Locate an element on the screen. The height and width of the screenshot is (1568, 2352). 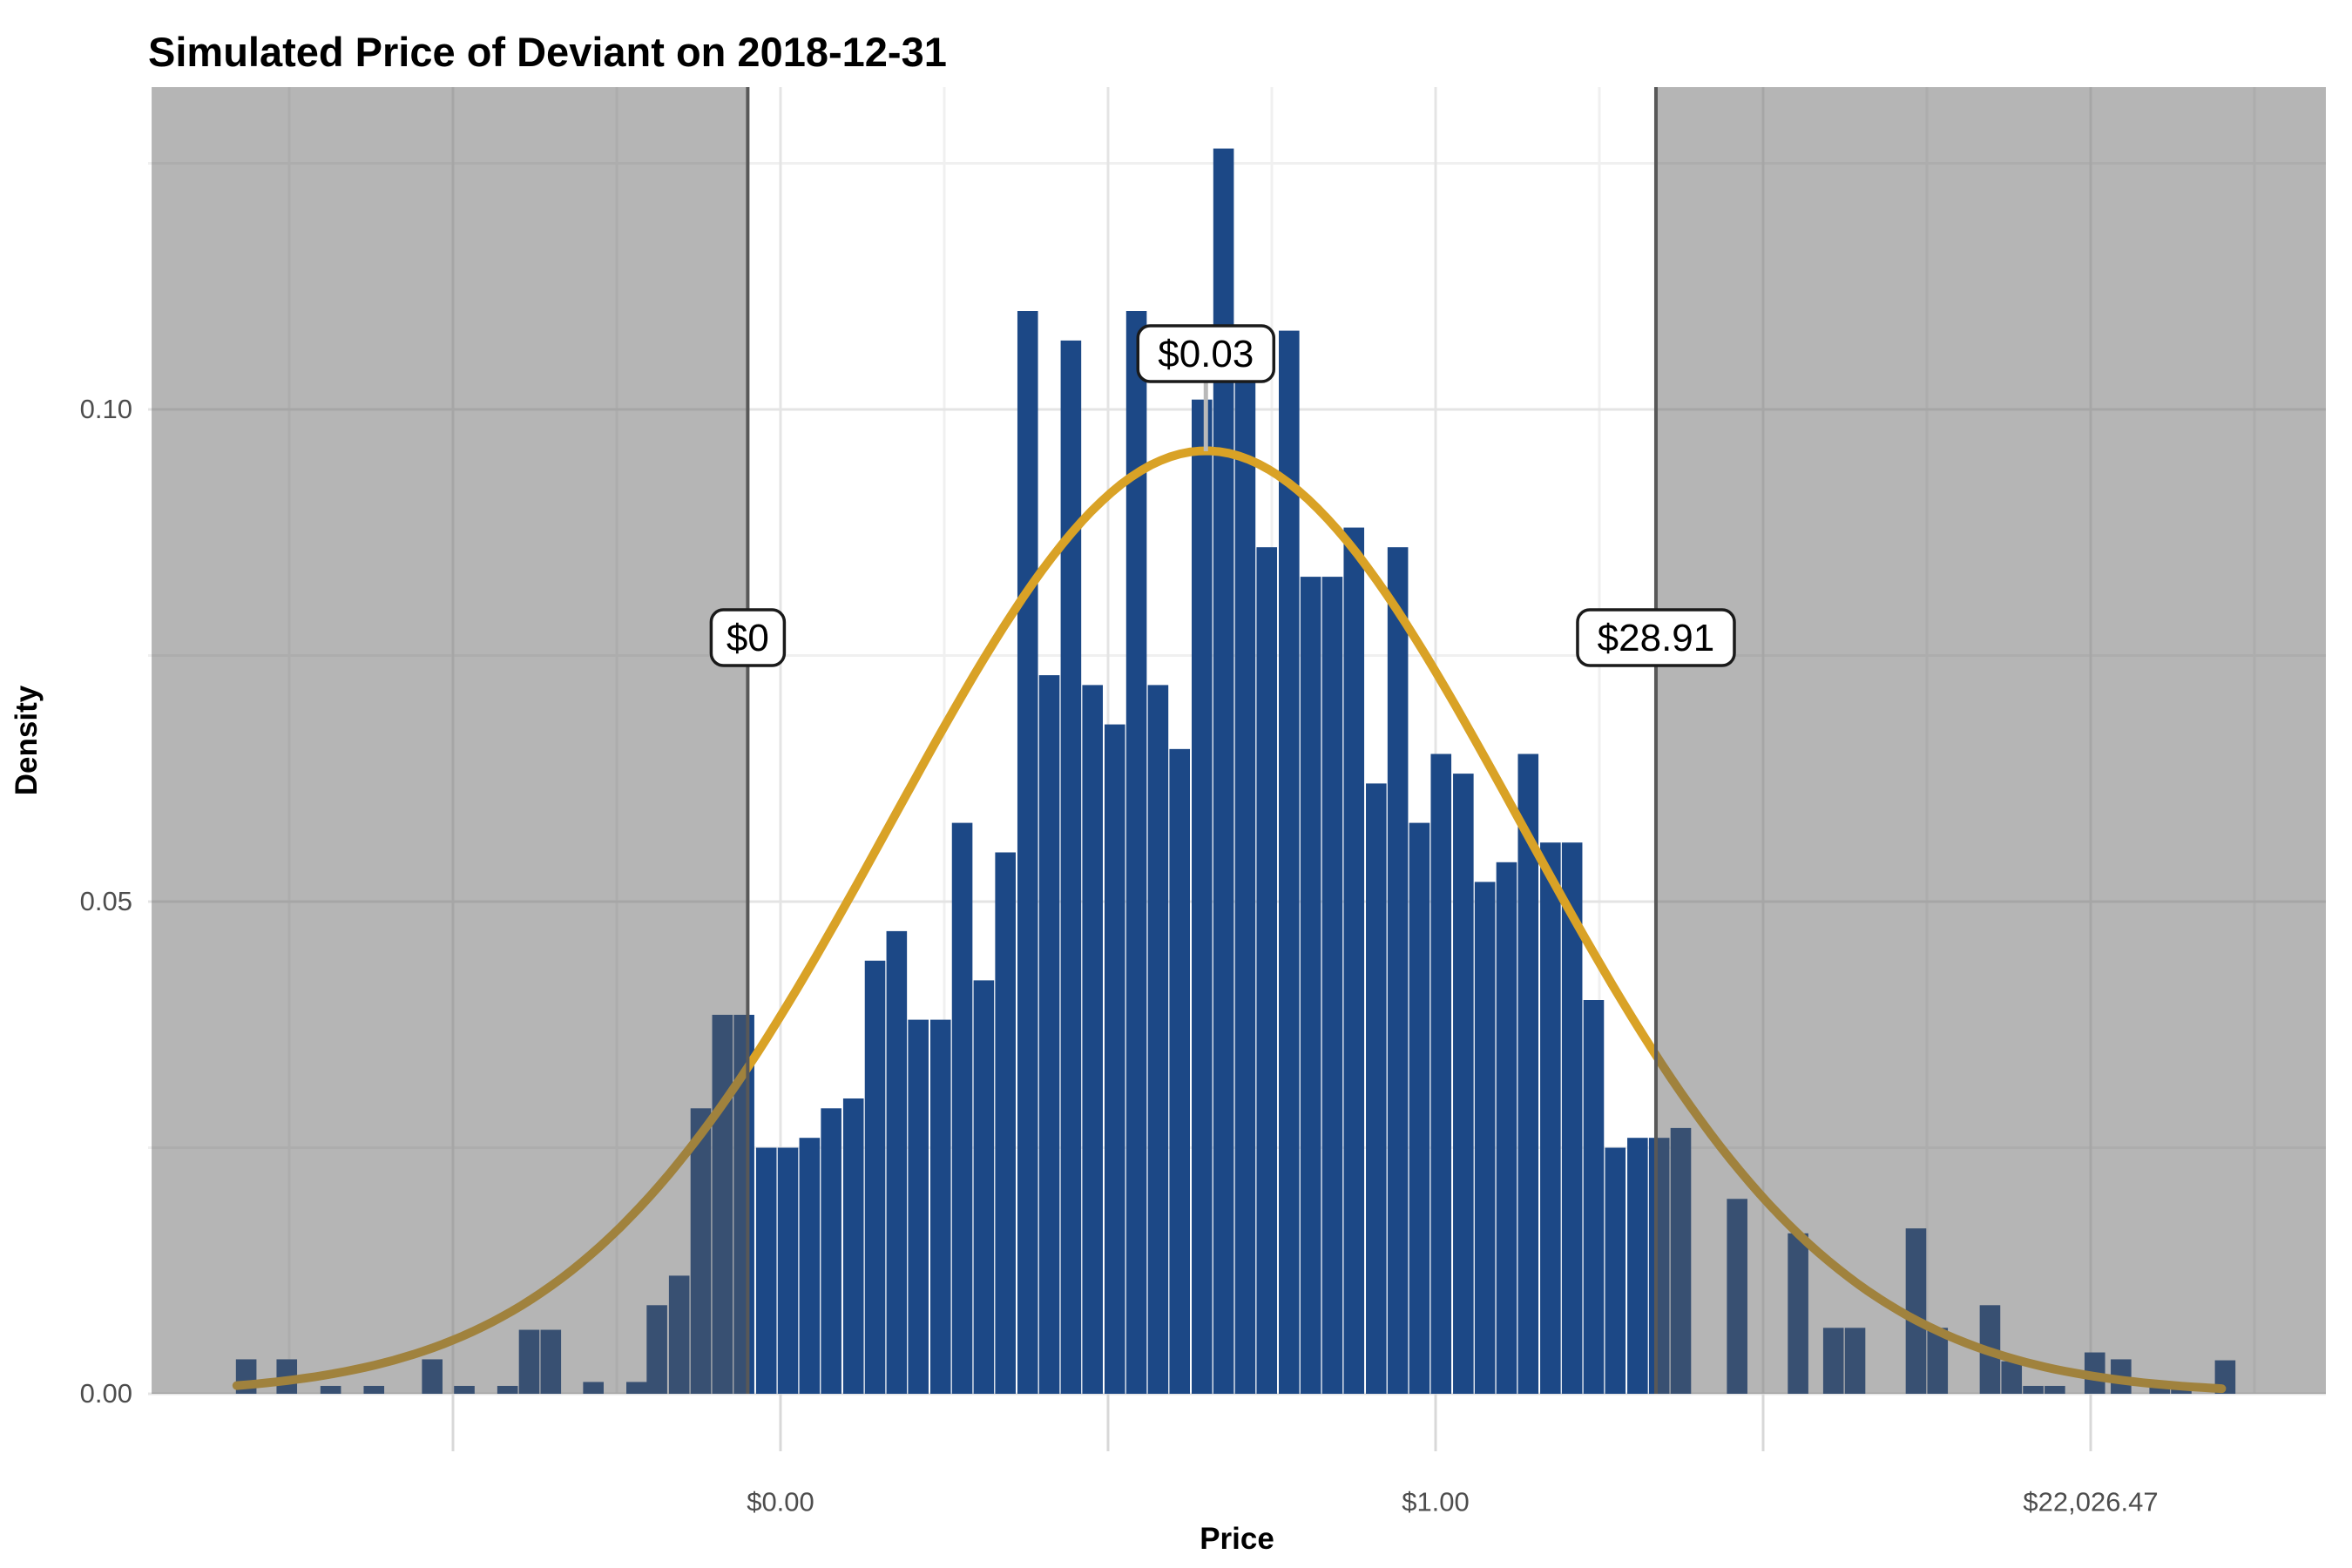
x-axis-title: Price is located at coordinates (1237, 1539).